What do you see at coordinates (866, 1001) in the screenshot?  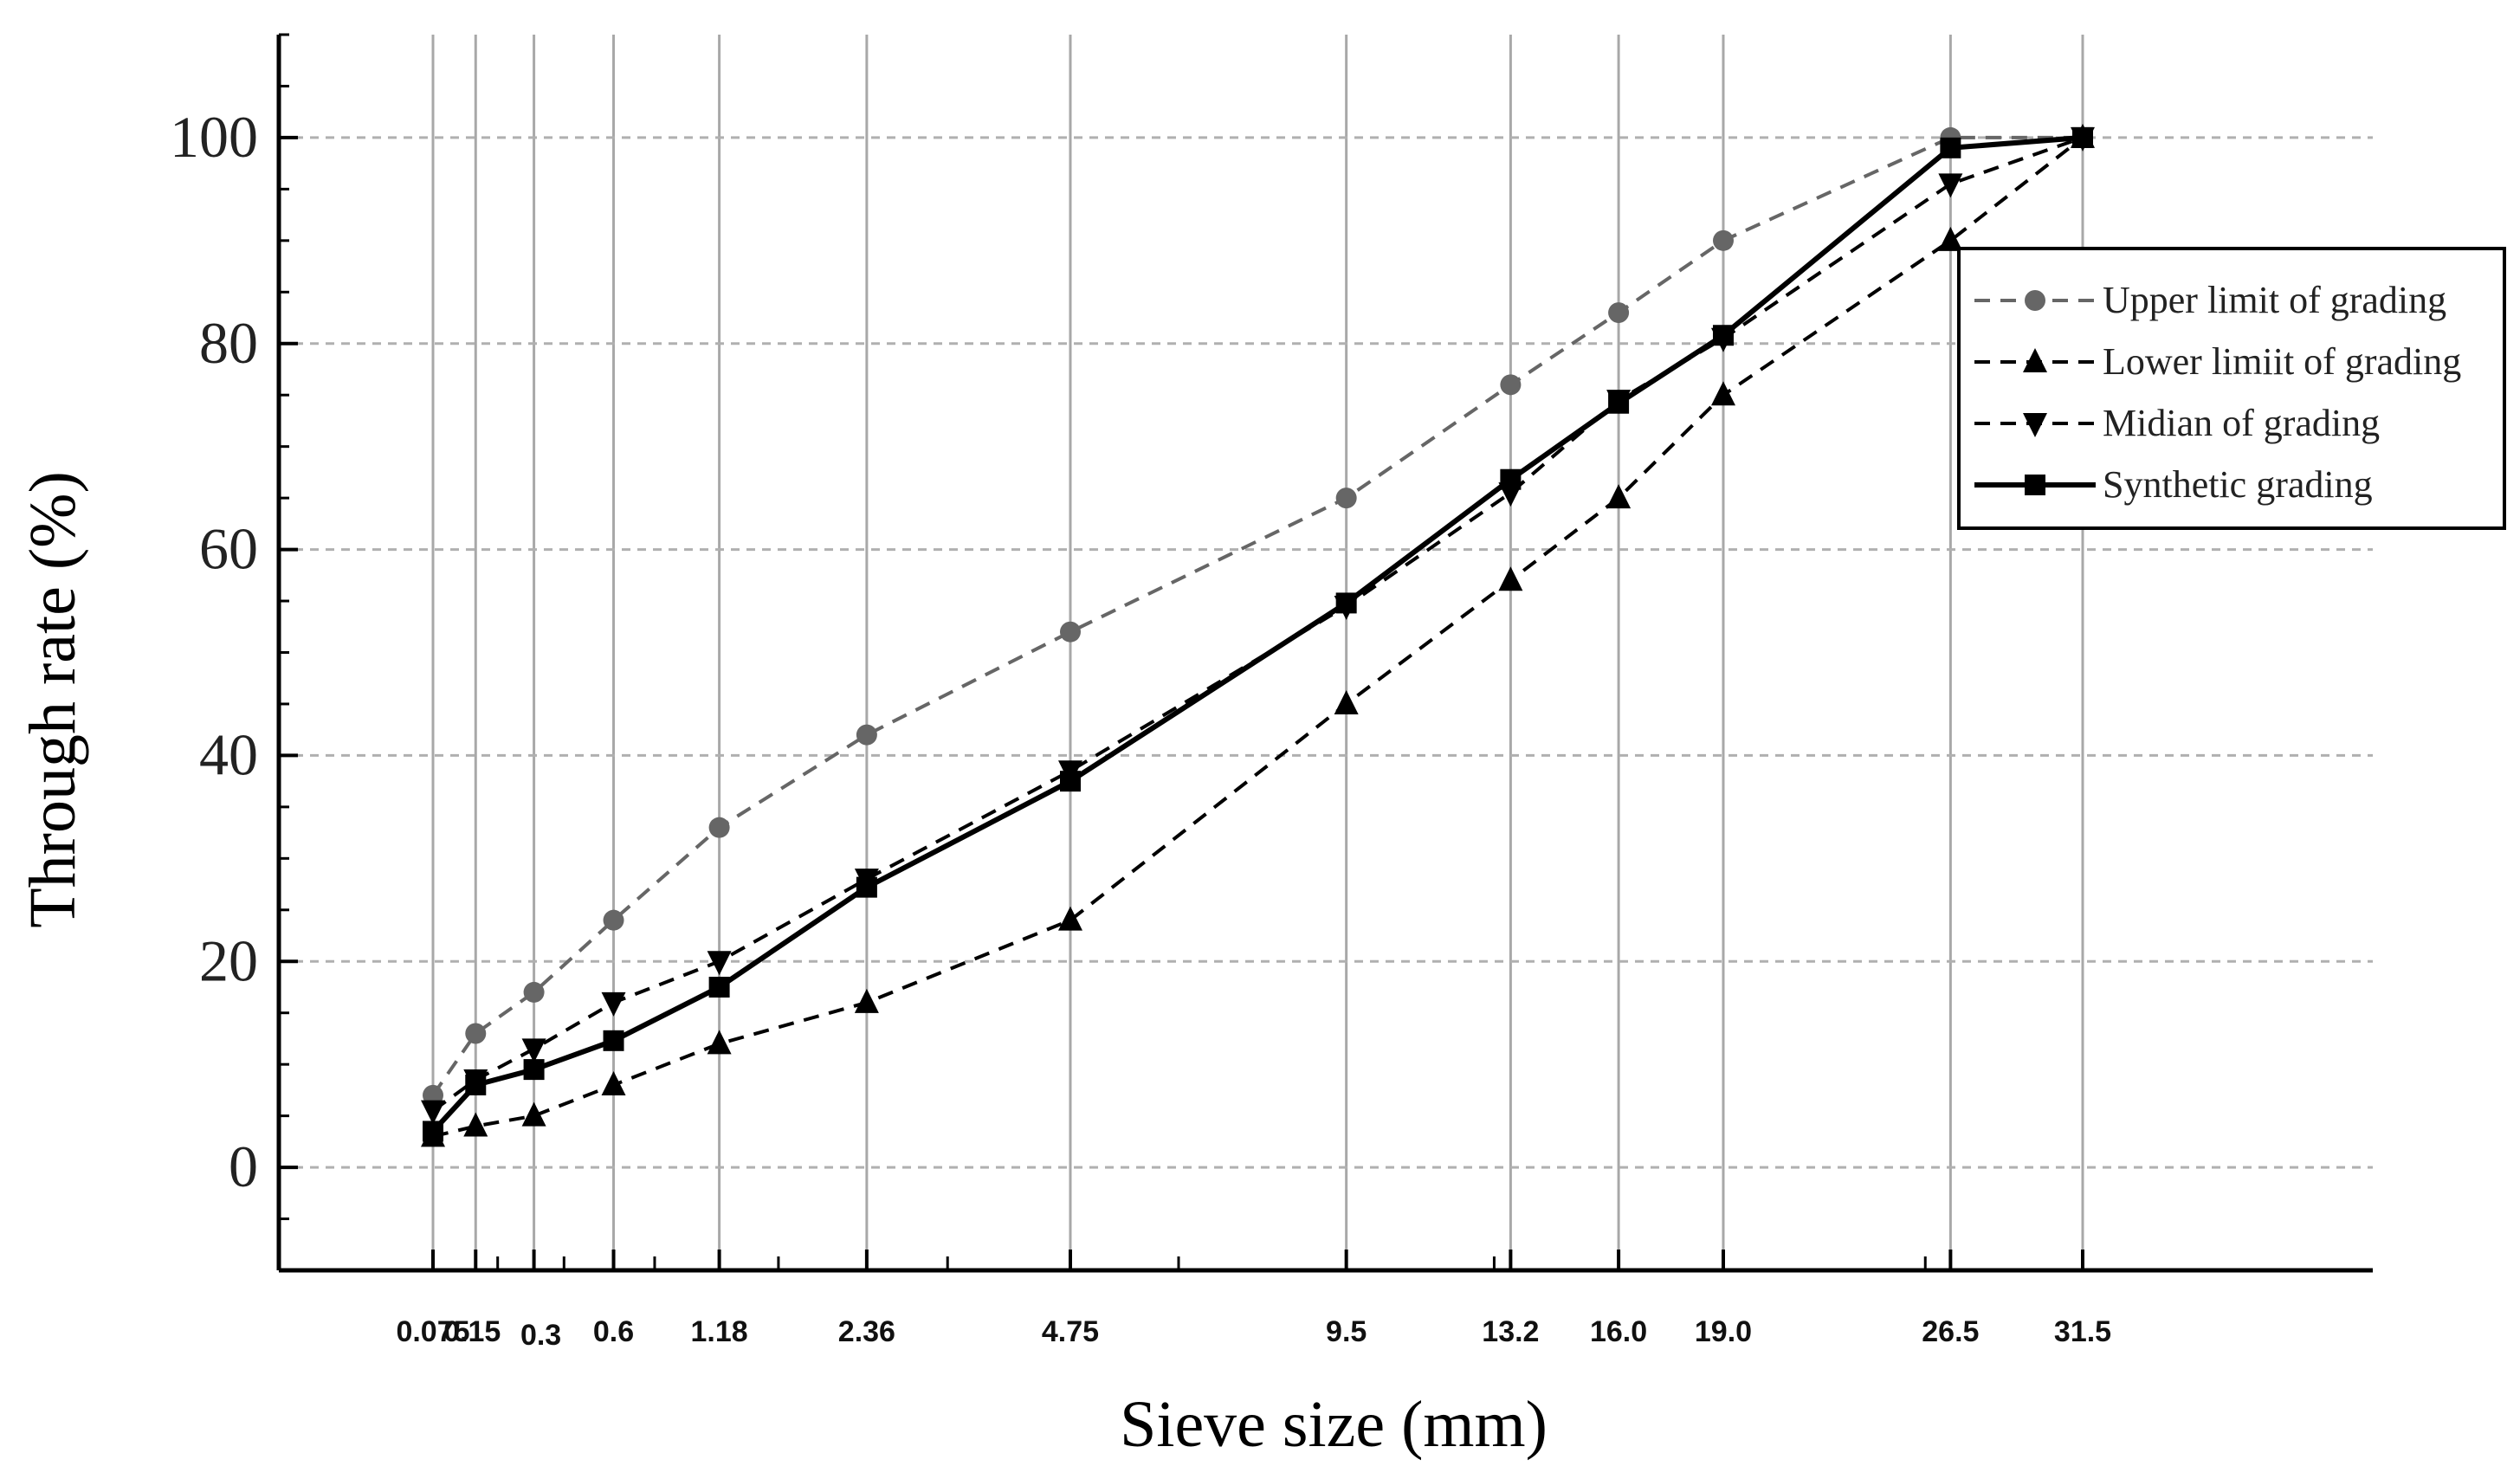 I see `data-point-1-2.36` at bounding box center [866, 1001].